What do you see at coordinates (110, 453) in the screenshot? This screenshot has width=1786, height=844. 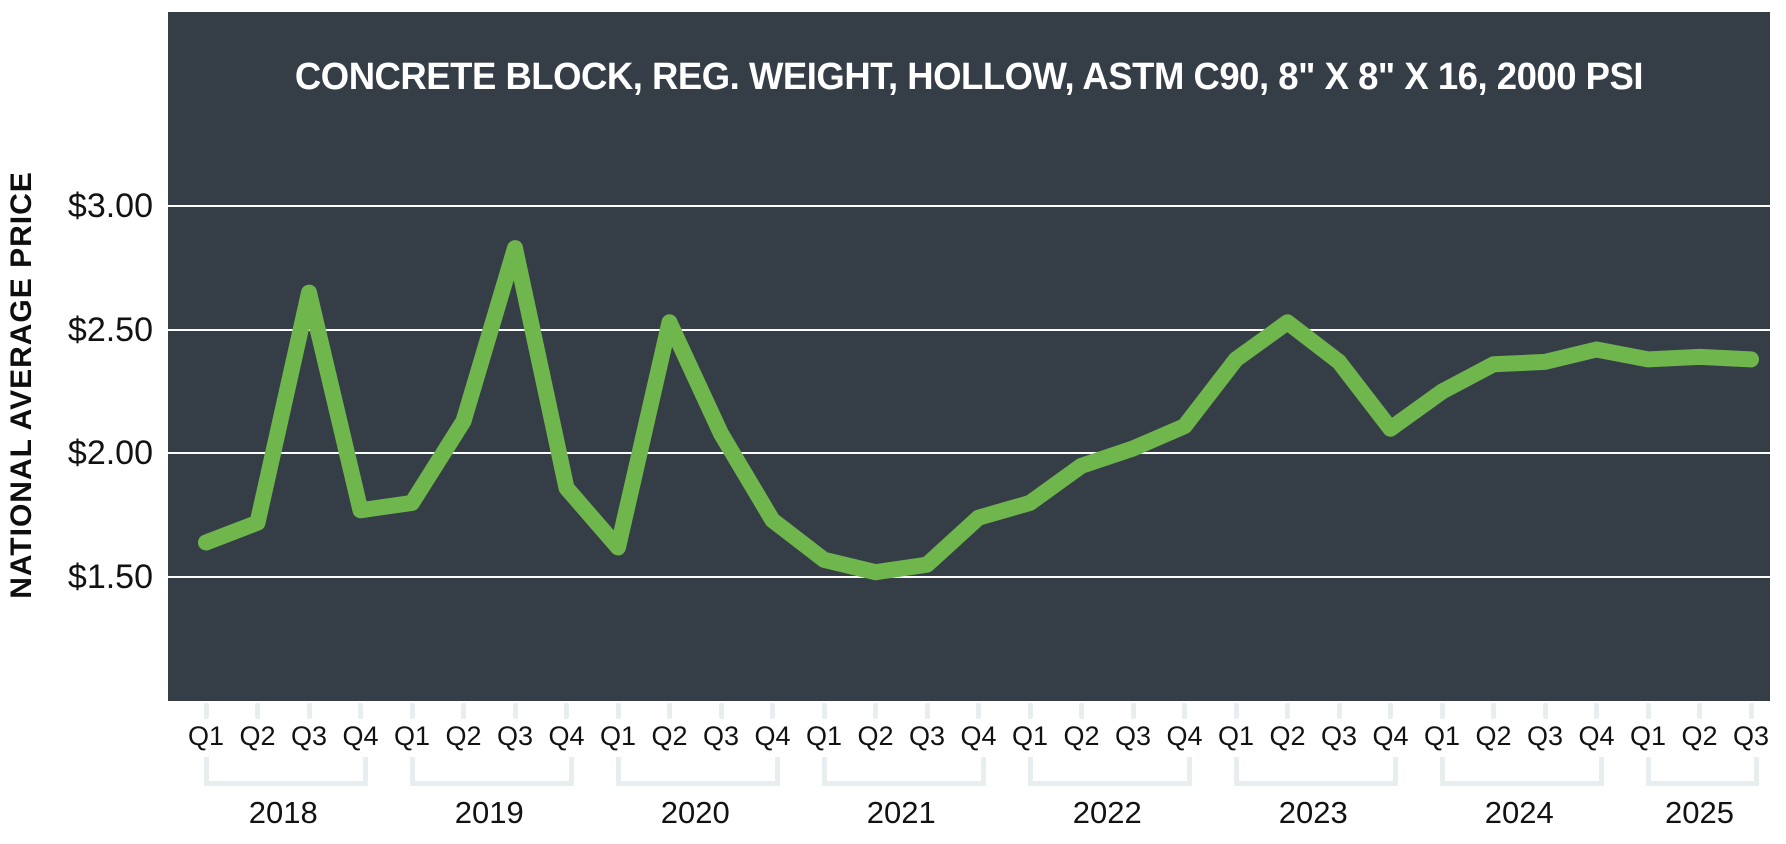 I see `y-axis-tick-label: $2.00` at bounding box center [110, 453].